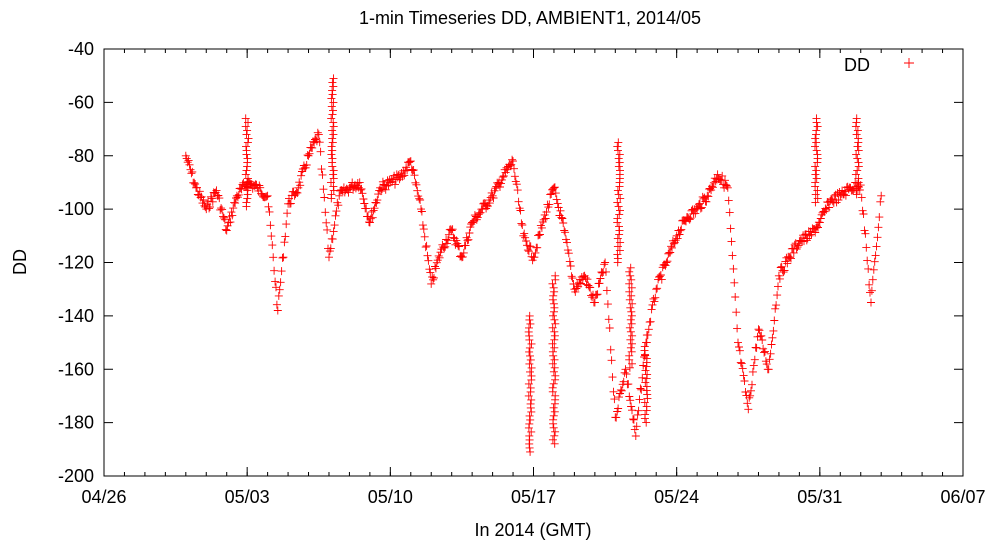  Describe the element at coordinates (857, 65) in the screenshot. I see `legend-label: DD` at that location.